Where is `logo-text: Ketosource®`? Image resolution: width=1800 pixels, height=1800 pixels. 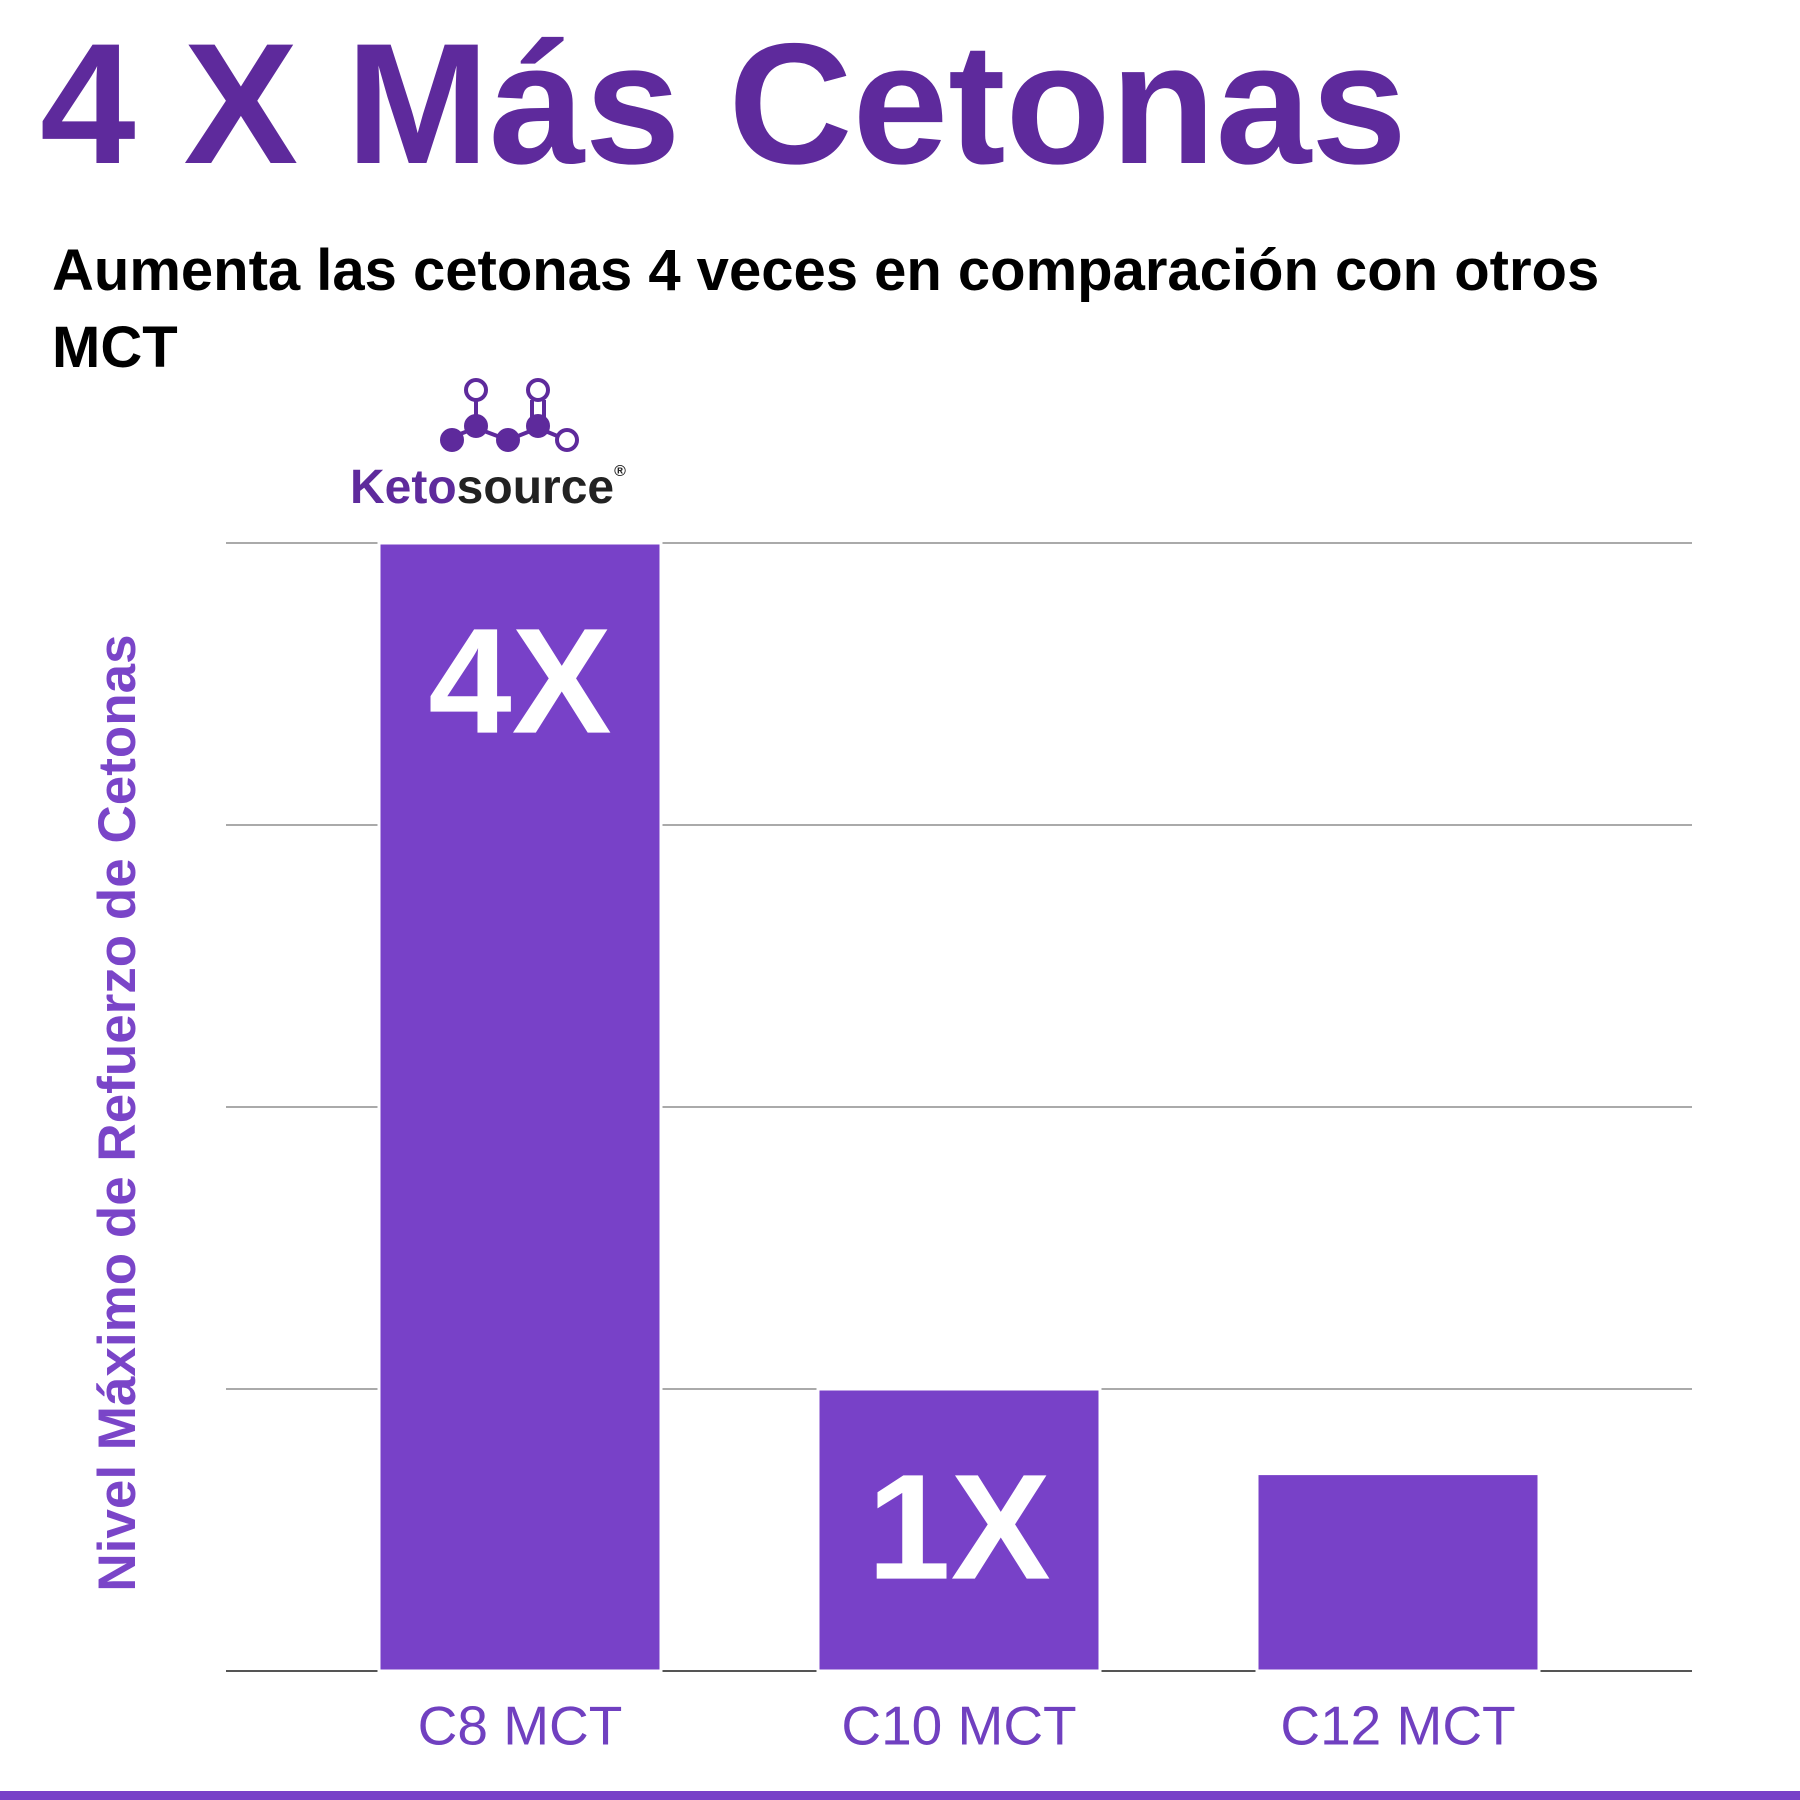 logo-text: Ketosource® is located at coordinates (488, 487).